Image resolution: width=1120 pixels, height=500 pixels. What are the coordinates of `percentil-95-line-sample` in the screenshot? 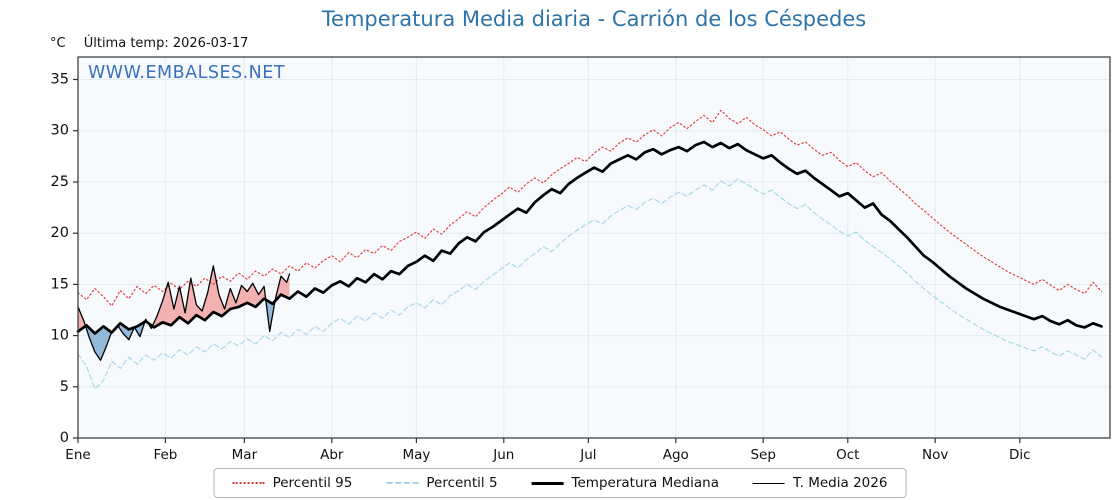 It's located at (248, 483).